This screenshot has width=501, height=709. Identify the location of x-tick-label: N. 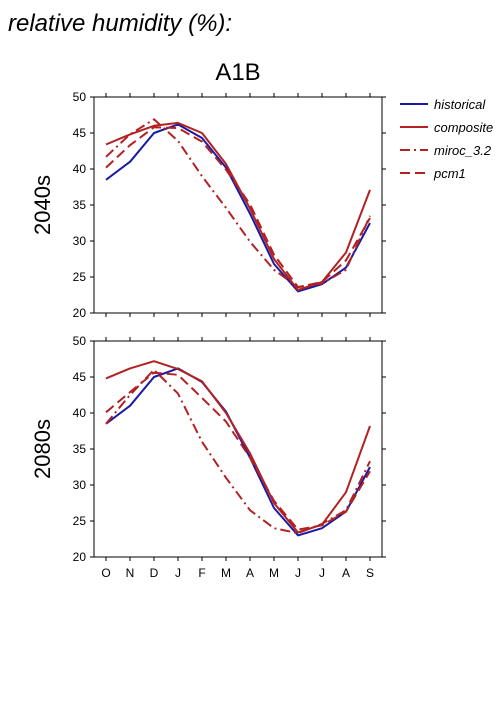
(130, 573).